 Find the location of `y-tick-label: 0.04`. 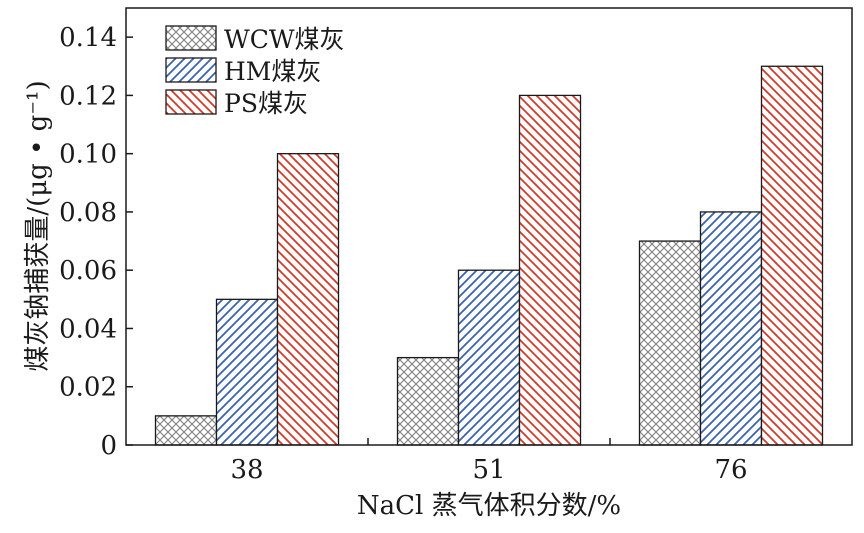

y-tick-label: 0.04 is located at coordinates (88, 329).